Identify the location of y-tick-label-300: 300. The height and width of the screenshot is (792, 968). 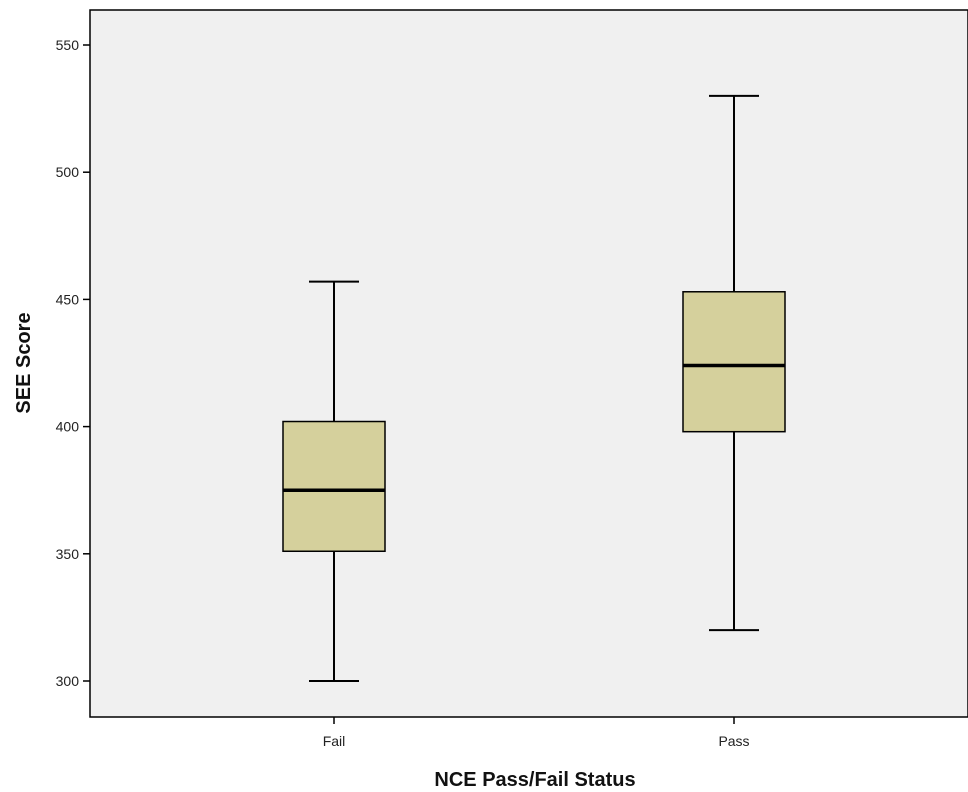
(68, 681).